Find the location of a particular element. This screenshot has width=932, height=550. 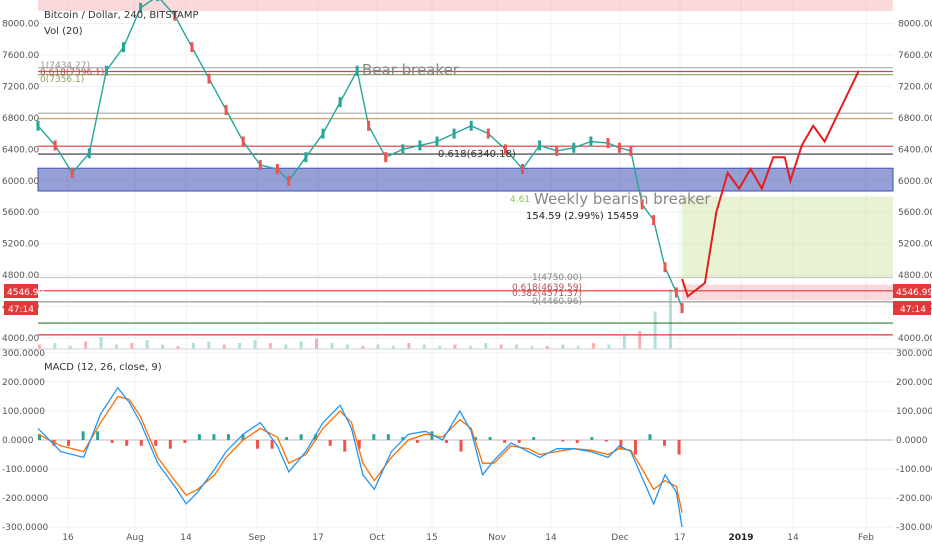

y-tick-left: 6000.00 is located at coordinates (20, 182).